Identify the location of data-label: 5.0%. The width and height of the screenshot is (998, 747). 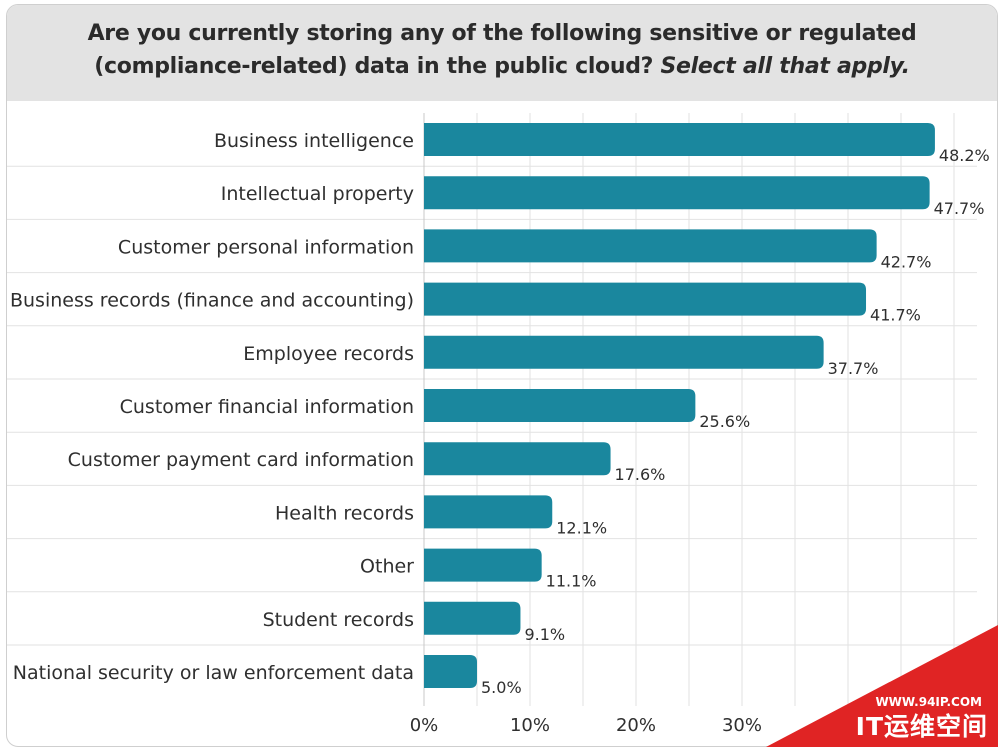
(501, 687).